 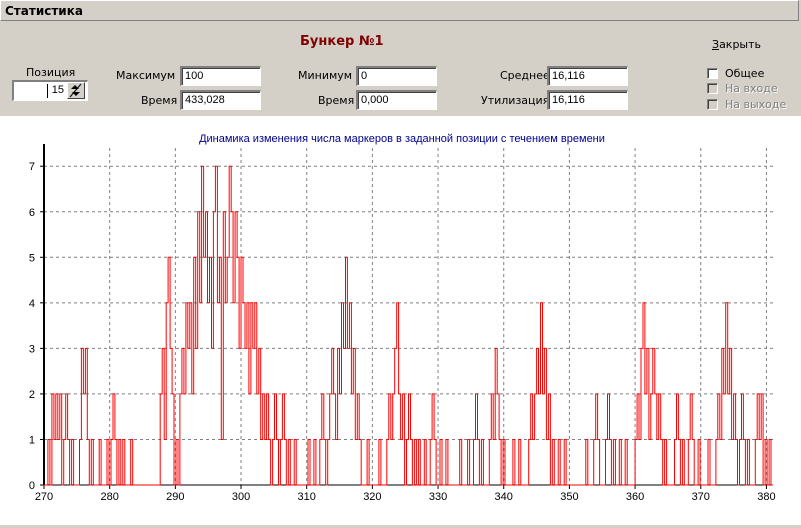 I want to click on x-tick-label: 300, so click(x=241, y=497).